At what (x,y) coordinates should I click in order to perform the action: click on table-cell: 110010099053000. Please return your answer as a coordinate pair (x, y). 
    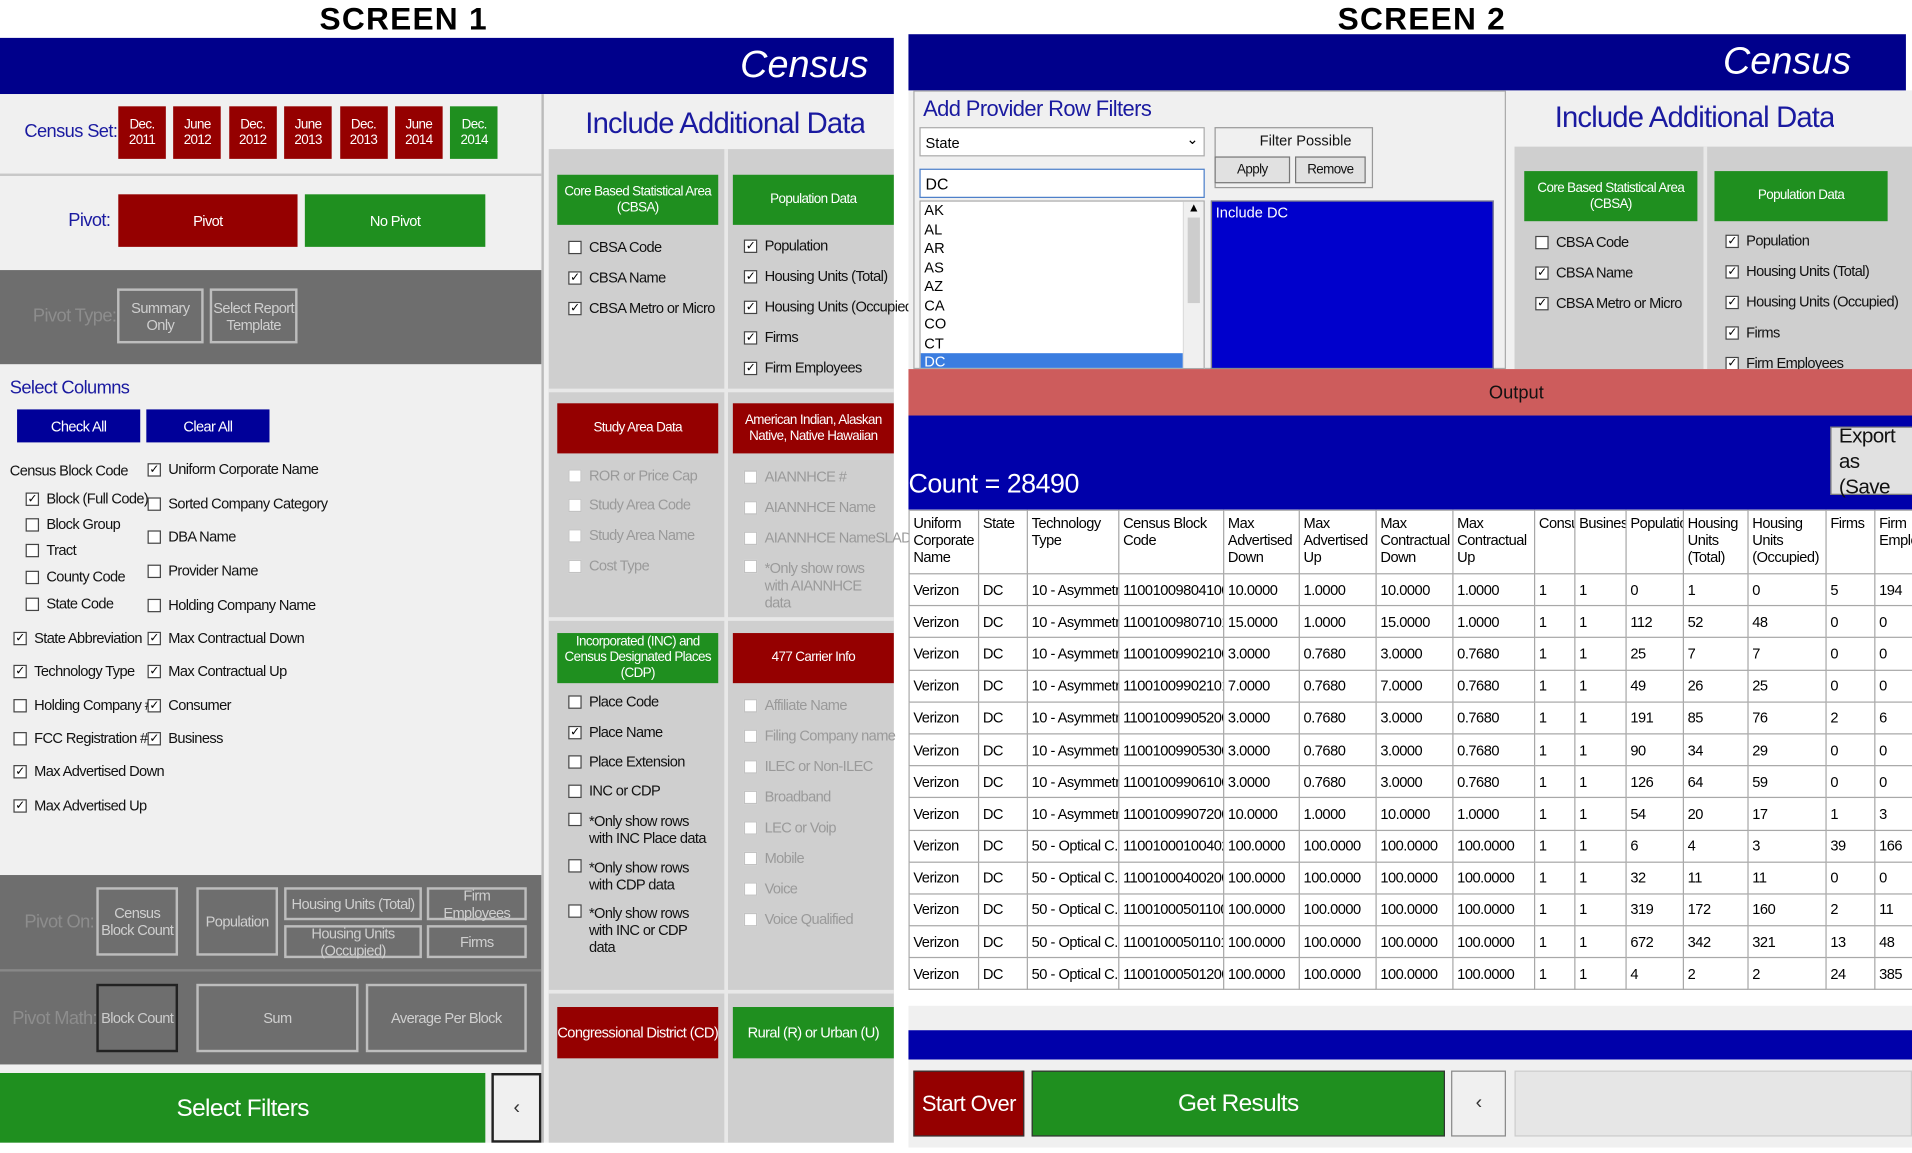
    Looking at the image, I should click on (1171, 750).